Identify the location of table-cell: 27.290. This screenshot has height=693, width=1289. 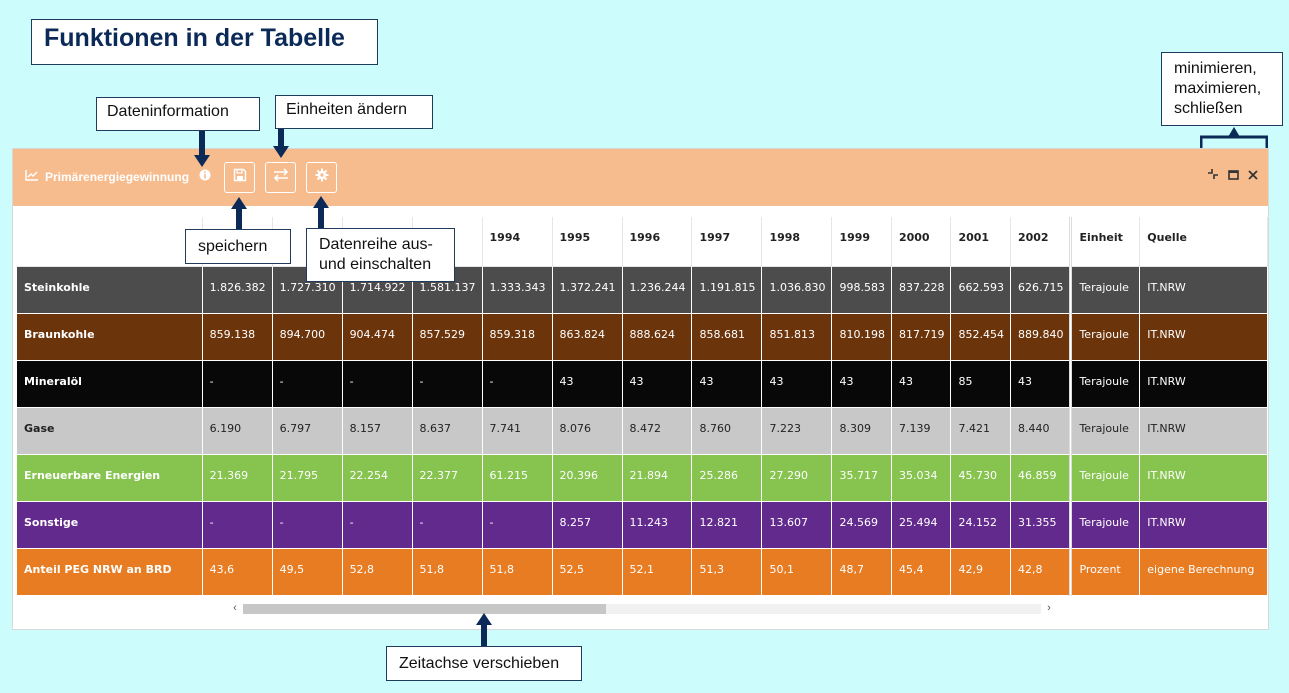
(797, 478).